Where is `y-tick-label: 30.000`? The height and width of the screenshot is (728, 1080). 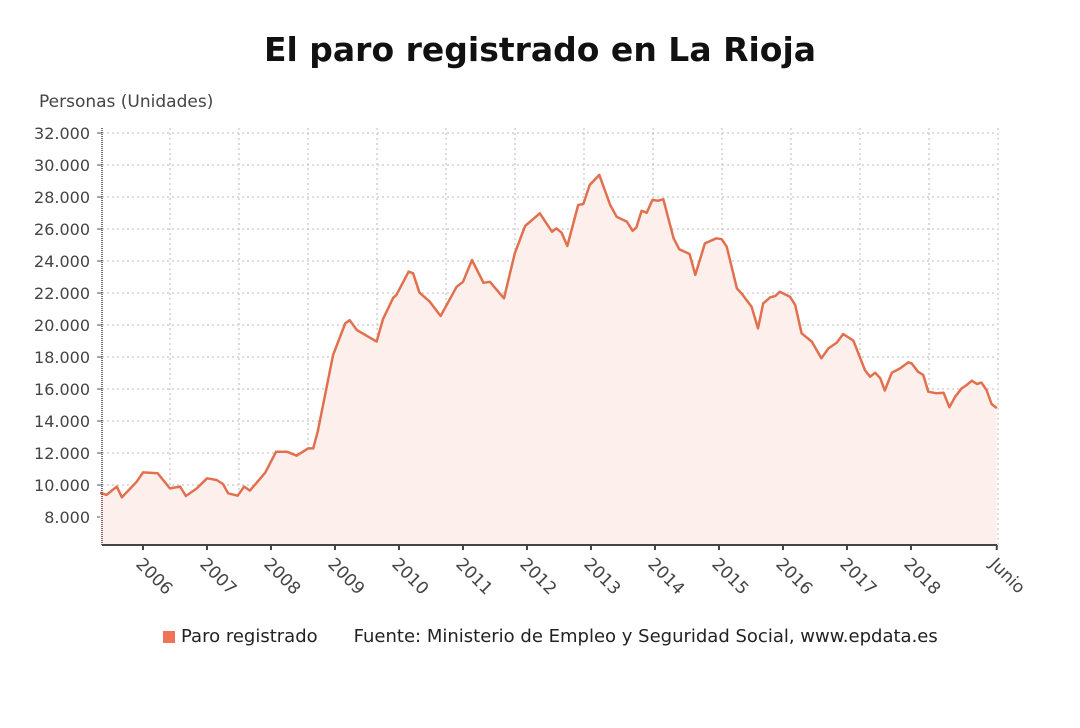
y-tick-label: 30.000 is located at coordinates (62, 165).